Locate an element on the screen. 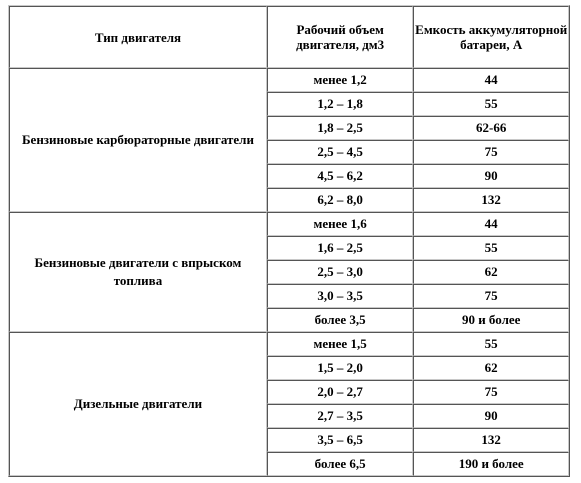 This screenshot has width=581, height=483. engine-volume-cell: 2,0 – 2,7 is located at coordinates (340, 392).